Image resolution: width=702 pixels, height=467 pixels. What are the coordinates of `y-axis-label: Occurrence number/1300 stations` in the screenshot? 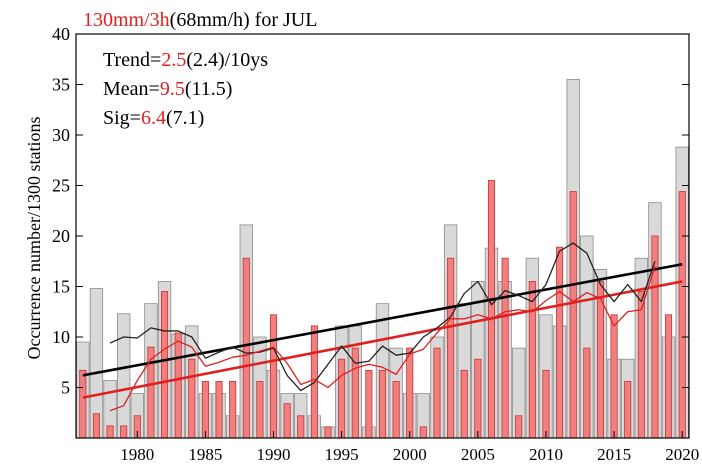 It's located at (34, 238).